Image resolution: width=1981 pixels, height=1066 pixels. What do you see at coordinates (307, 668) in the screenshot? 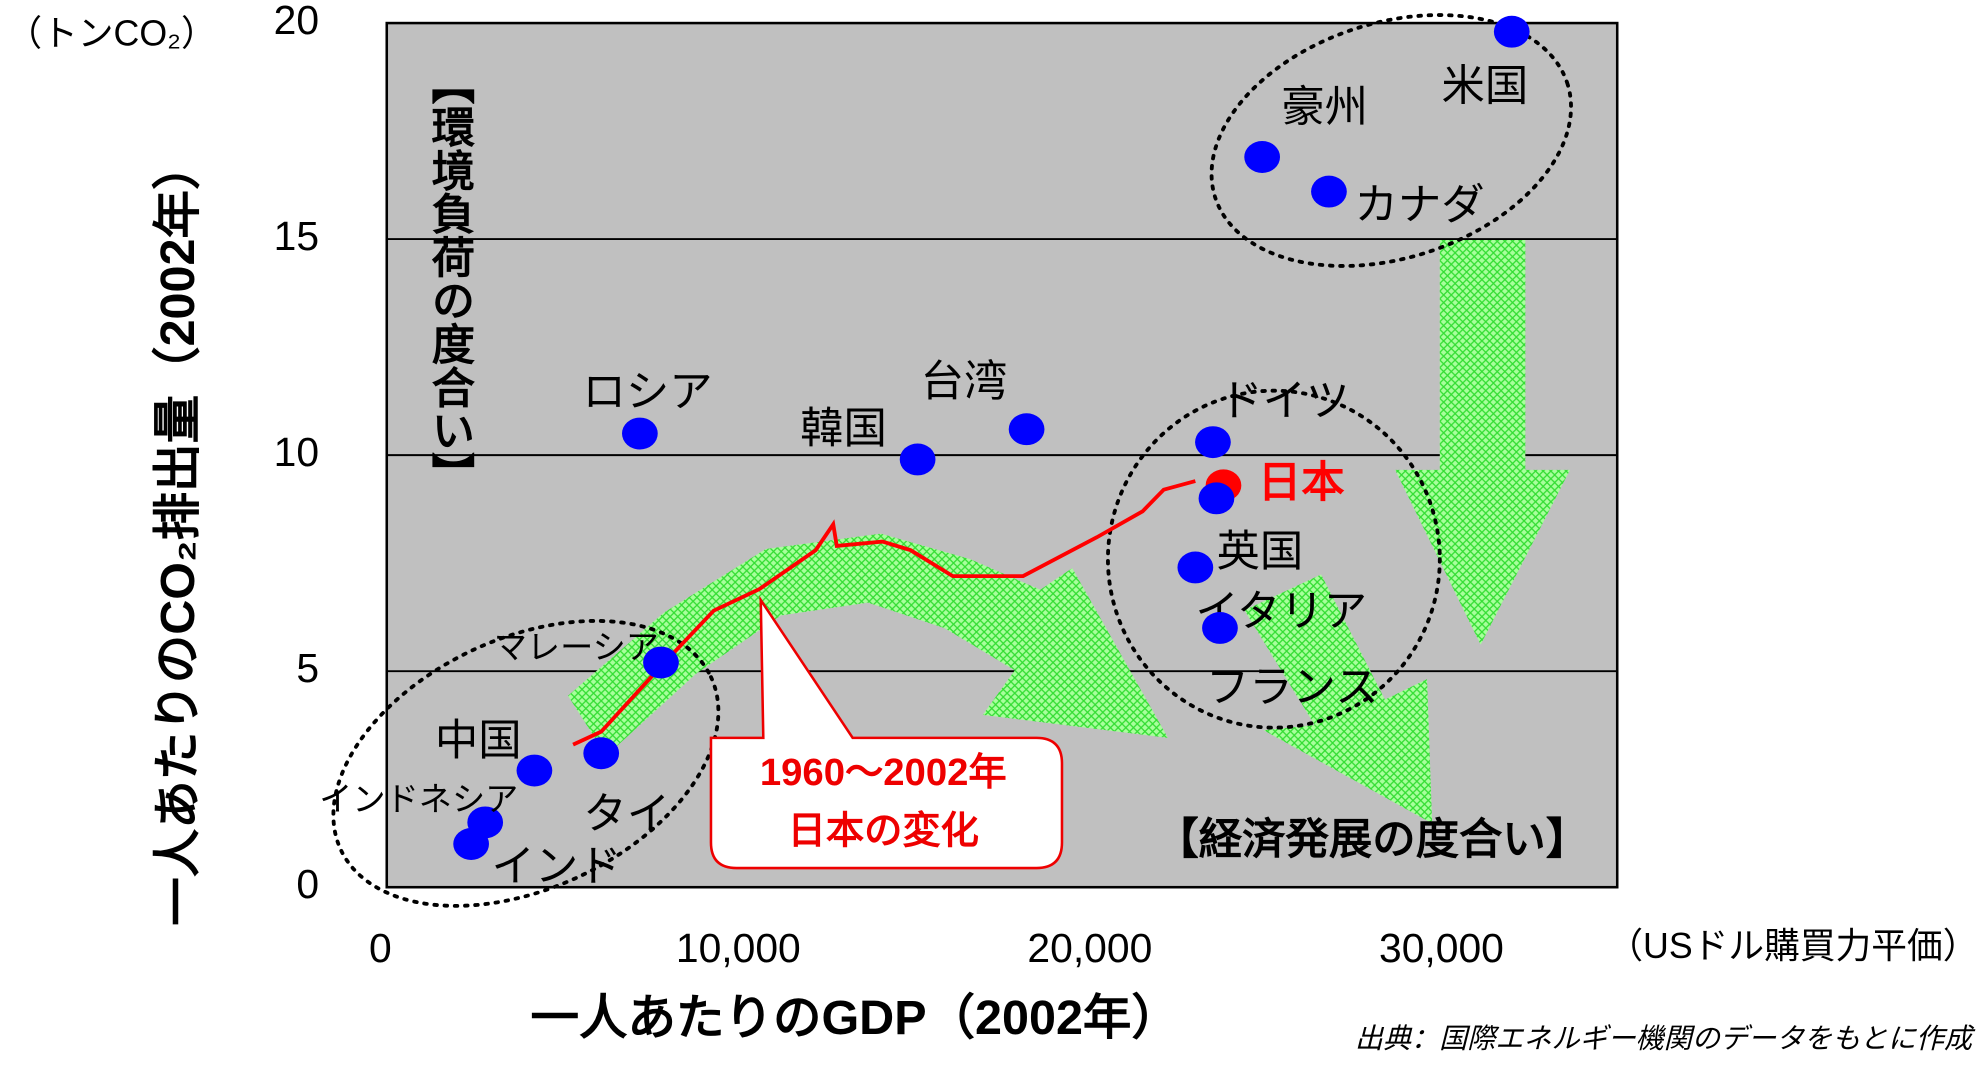
I see `y-tick-label: 5` at bounding box center [307, 668].